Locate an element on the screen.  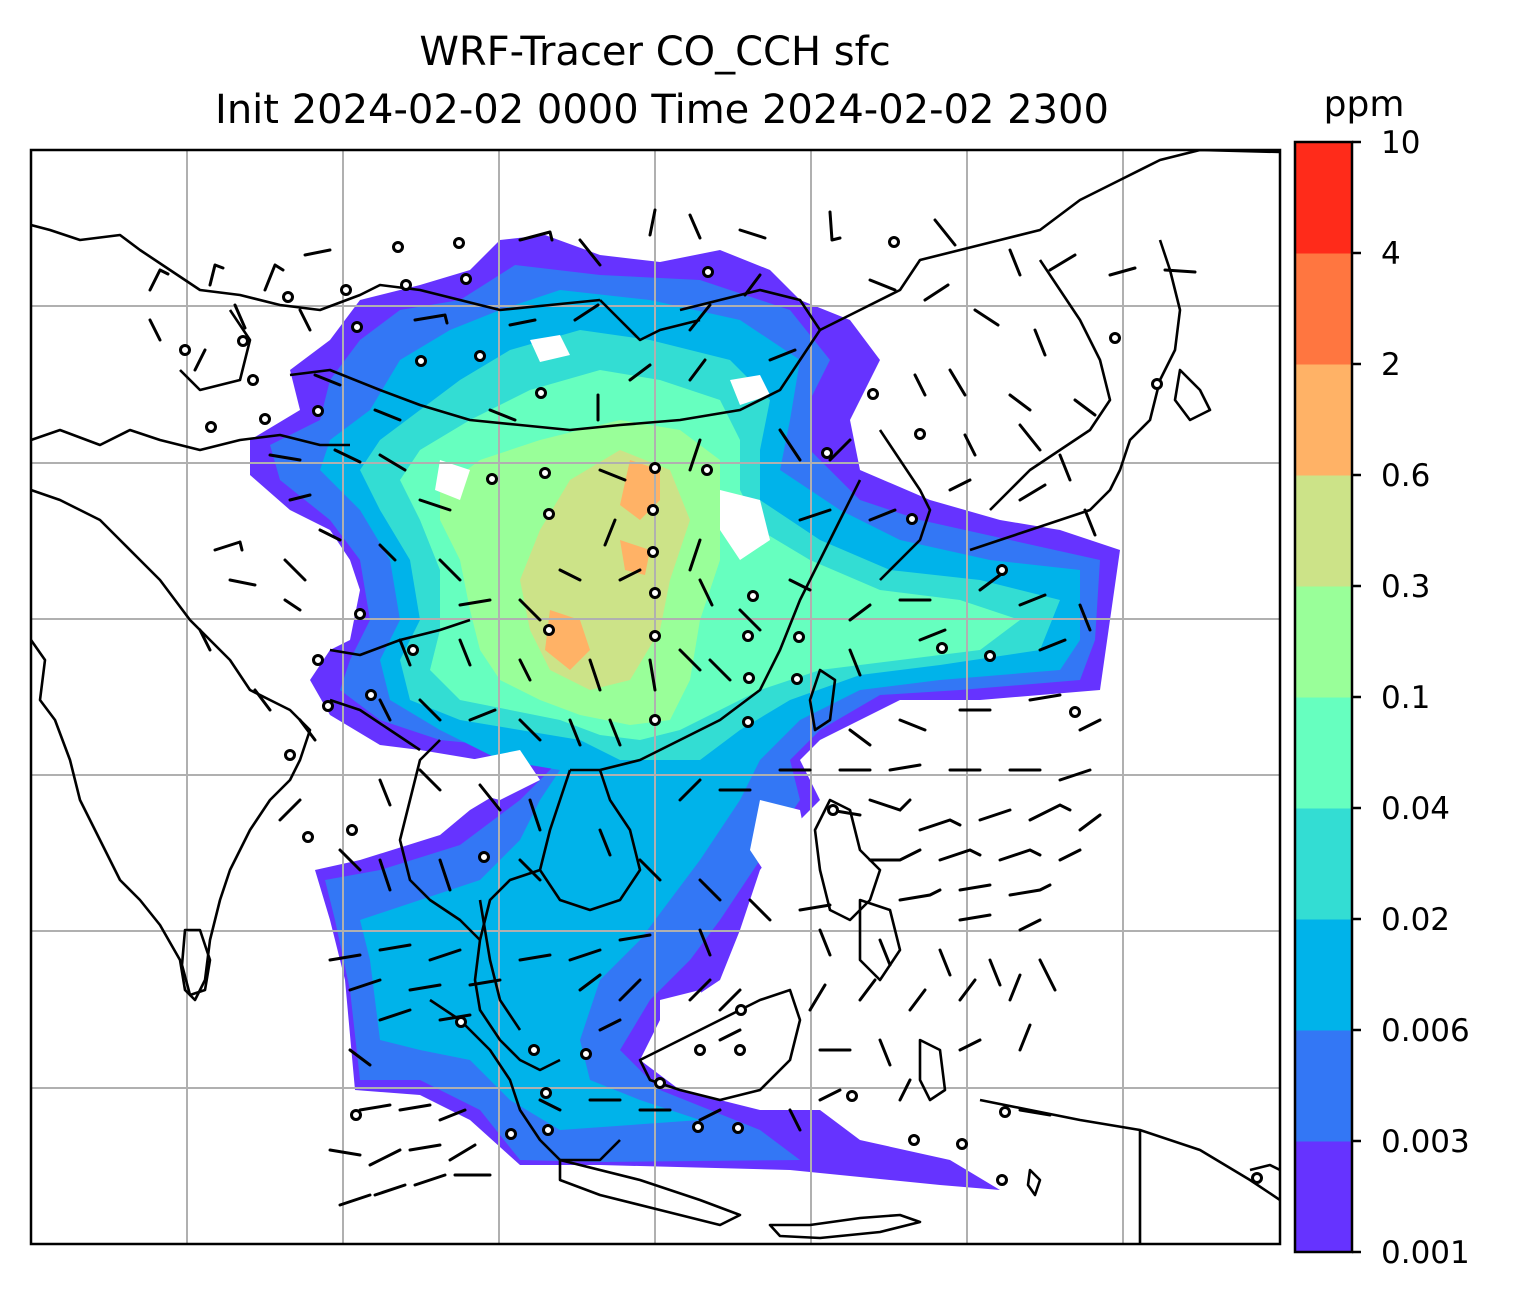
colorbar-ticks: 0.001 0.003 0.006 0.02 0.04 0.1 0.3 0.6 2 4 10 is located at coordinates (1411, 698).